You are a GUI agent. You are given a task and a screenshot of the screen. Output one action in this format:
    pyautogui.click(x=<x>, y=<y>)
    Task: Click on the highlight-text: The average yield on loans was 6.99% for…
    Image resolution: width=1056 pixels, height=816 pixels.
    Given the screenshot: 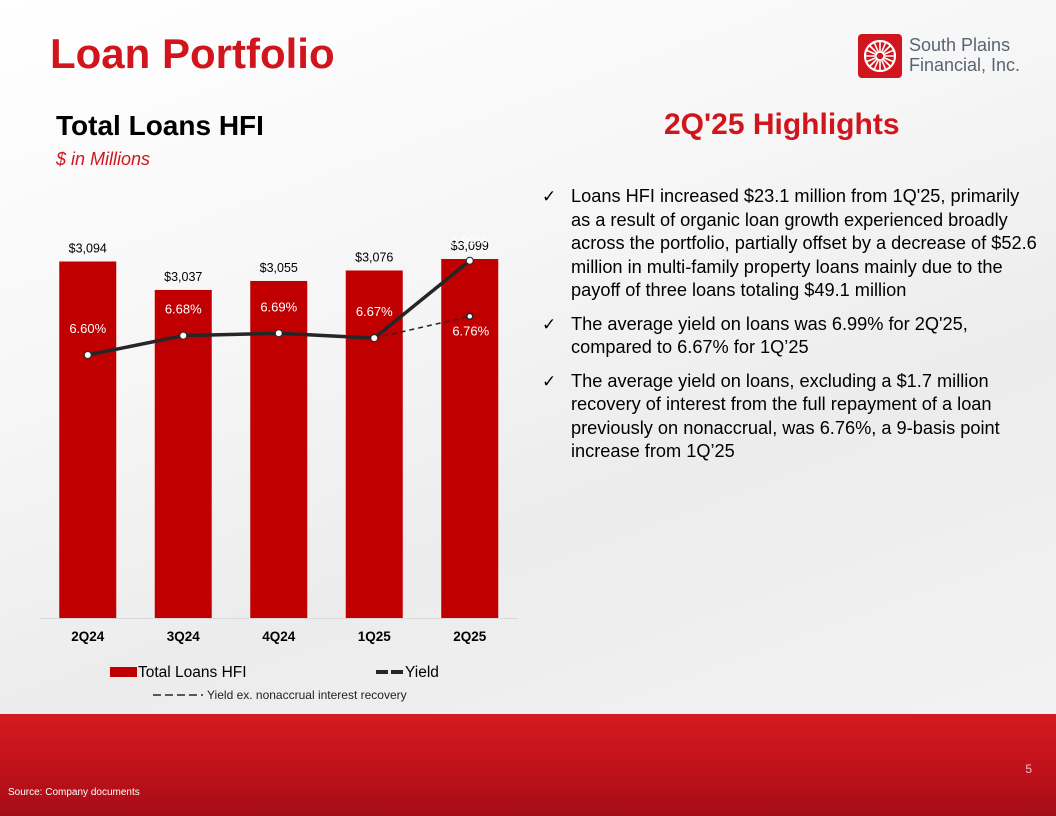 What is the action you would take?
    pyautogui.click(x=769, y=335)
    